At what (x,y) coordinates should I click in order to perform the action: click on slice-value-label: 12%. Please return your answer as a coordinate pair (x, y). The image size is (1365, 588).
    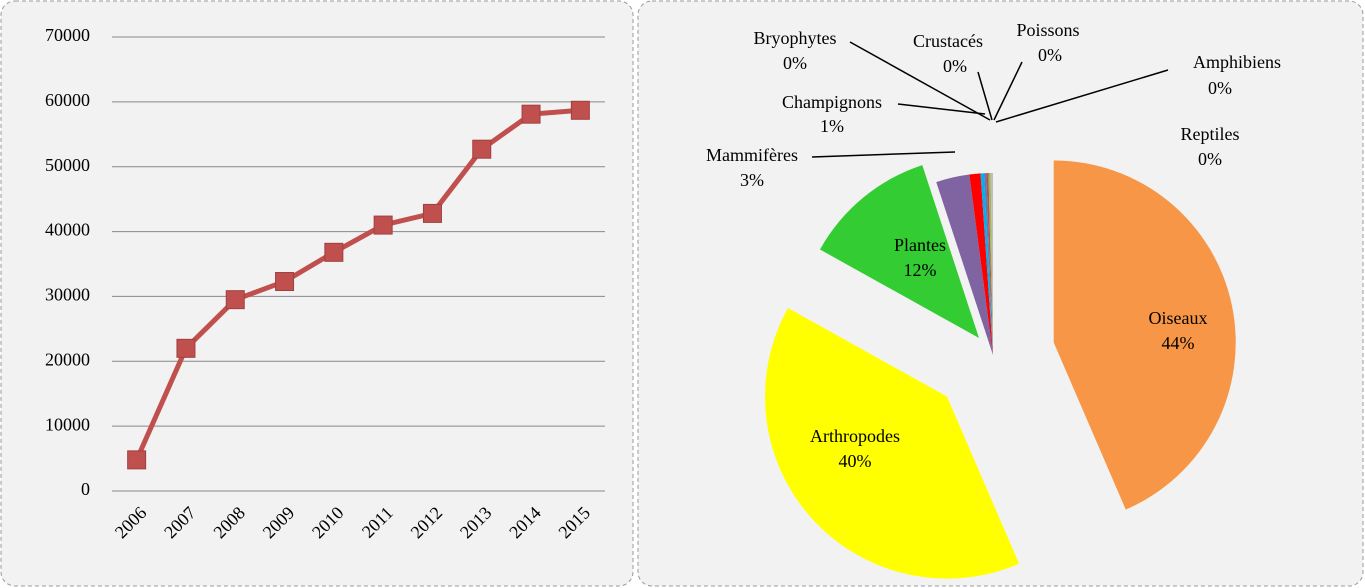
    Looking at the image, I should click on (920, 270).